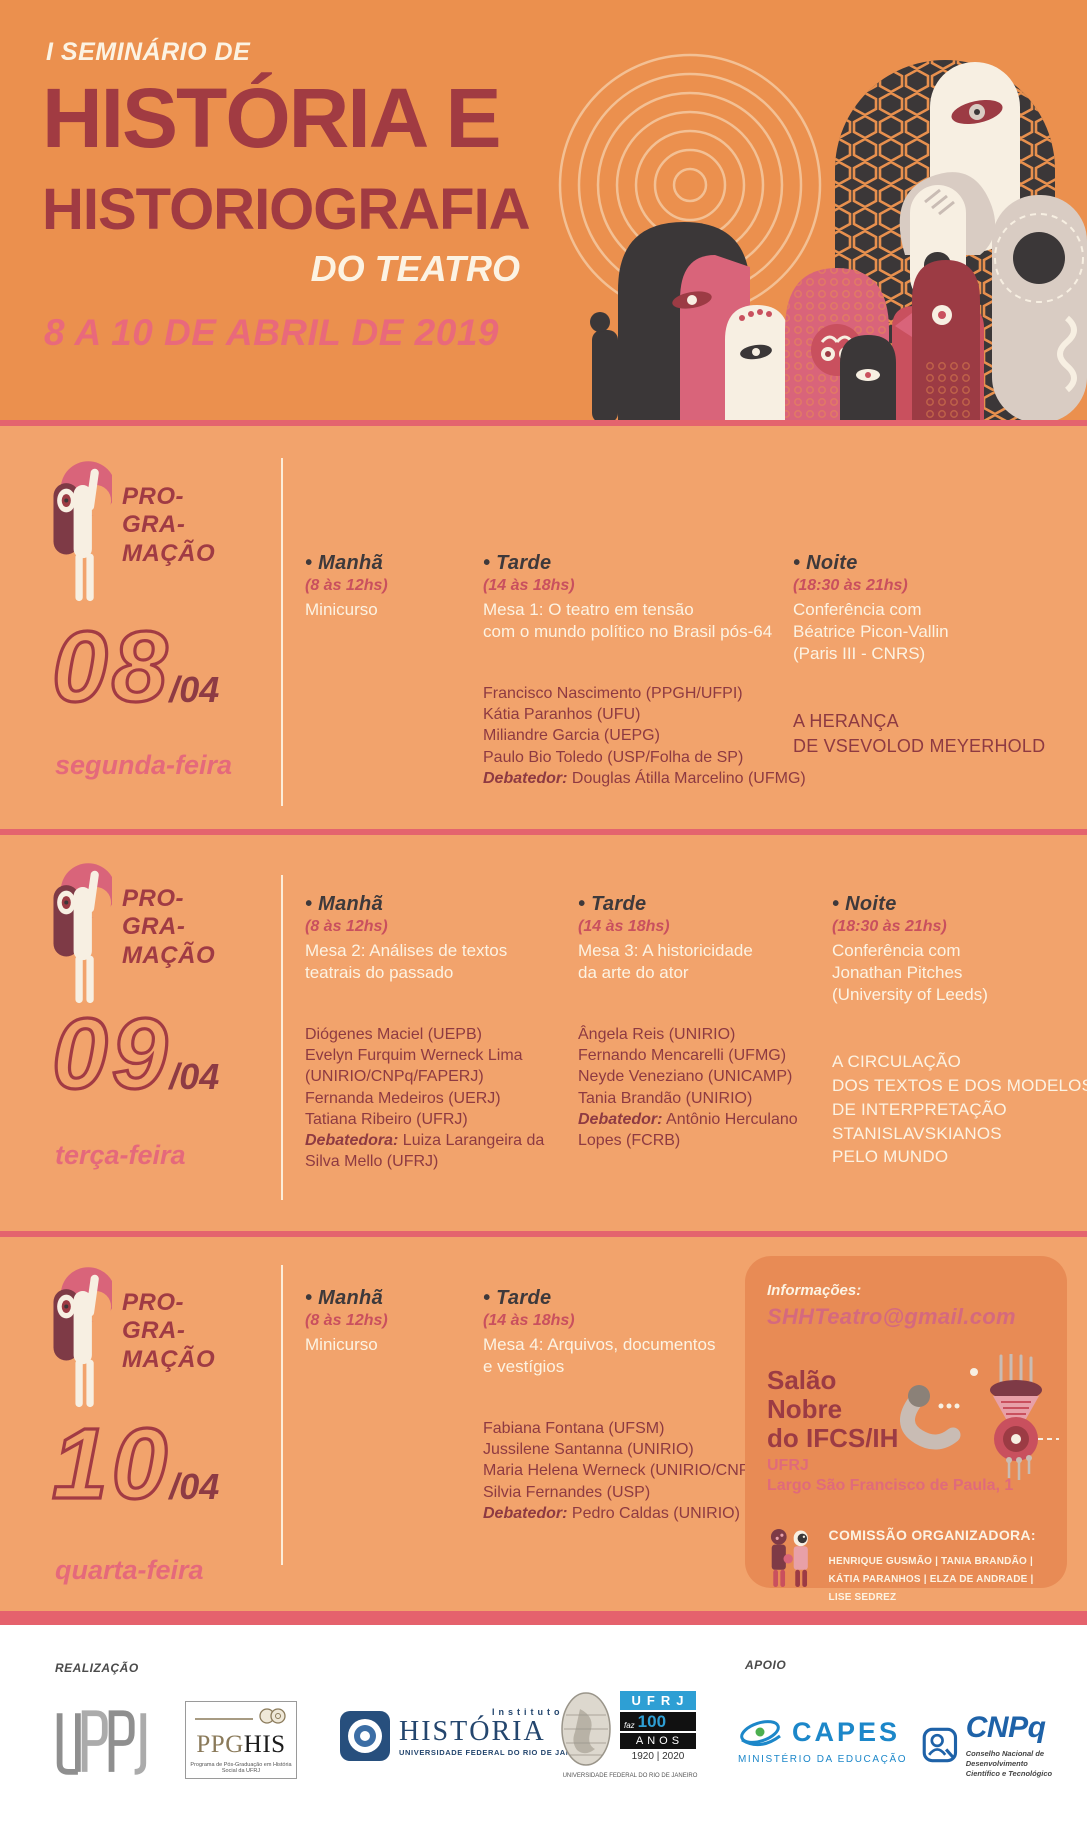 The height and width of the screenshot is (1833, 1087). Describe the element at coordinates (633, 973) in the screenshot. I see `session-title-line: da arte do ator` at that location.